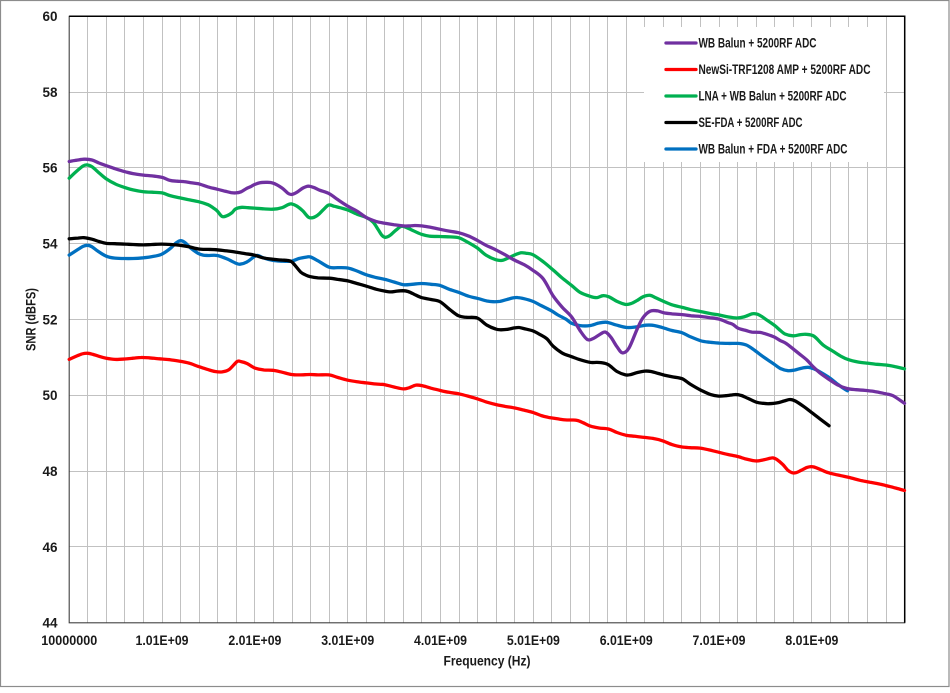  Describe the element at coordinates (533, 640) in the screenshot. I see `svg-text: 5.01E+09` at that location.